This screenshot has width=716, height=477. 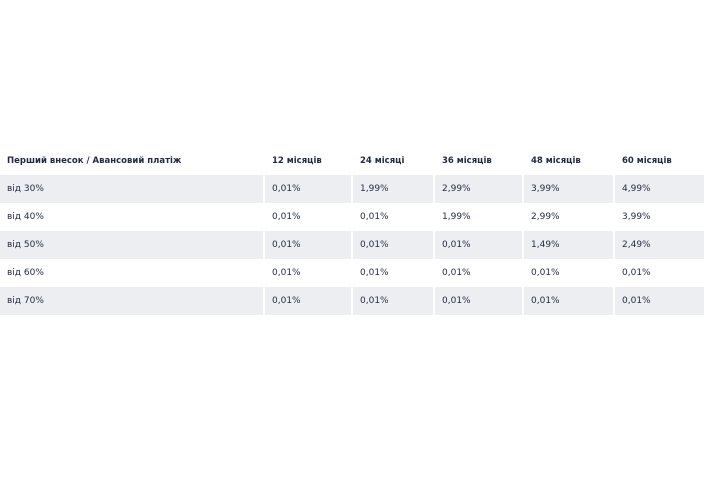 I want to click on header-cell: 12 місяців, so click(x=307, y=161).